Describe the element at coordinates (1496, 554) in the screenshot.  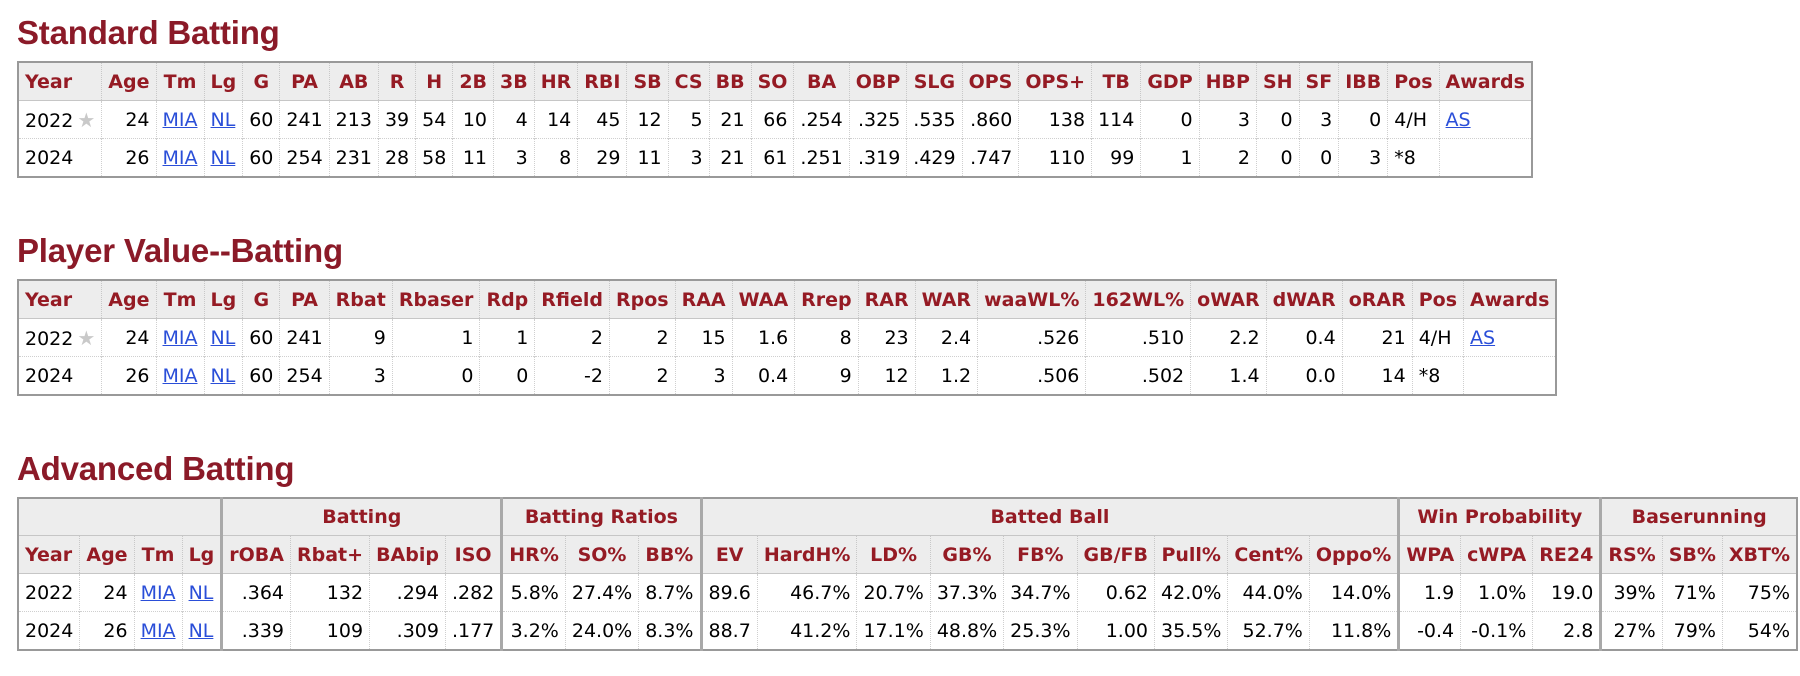
I see `col-header: cWPA` at that location.